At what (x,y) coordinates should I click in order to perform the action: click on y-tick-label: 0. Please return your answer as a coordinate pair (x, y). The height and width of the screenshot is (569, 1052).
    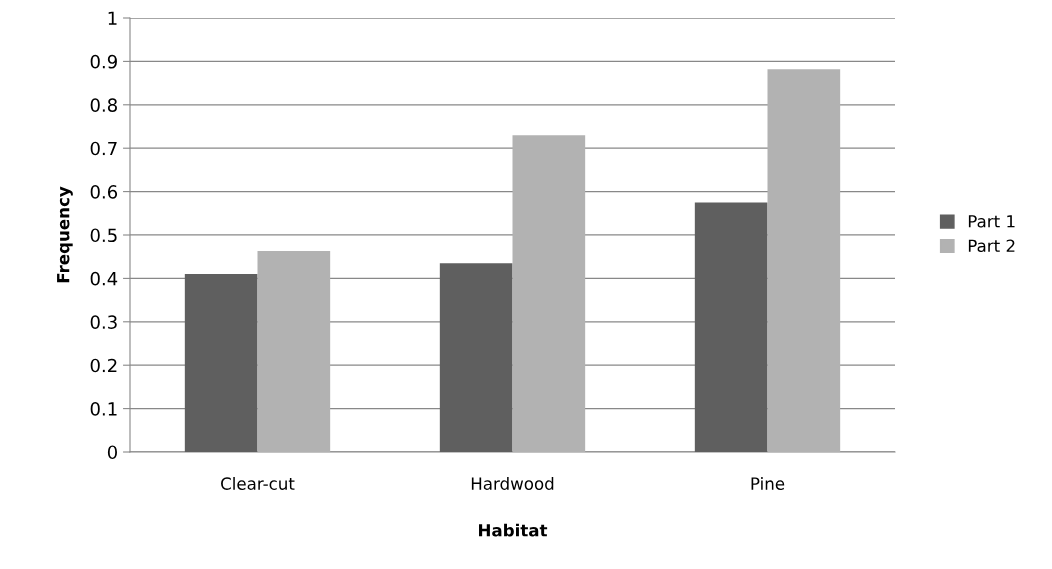
    Looking at the image, I should click on (112, 452).